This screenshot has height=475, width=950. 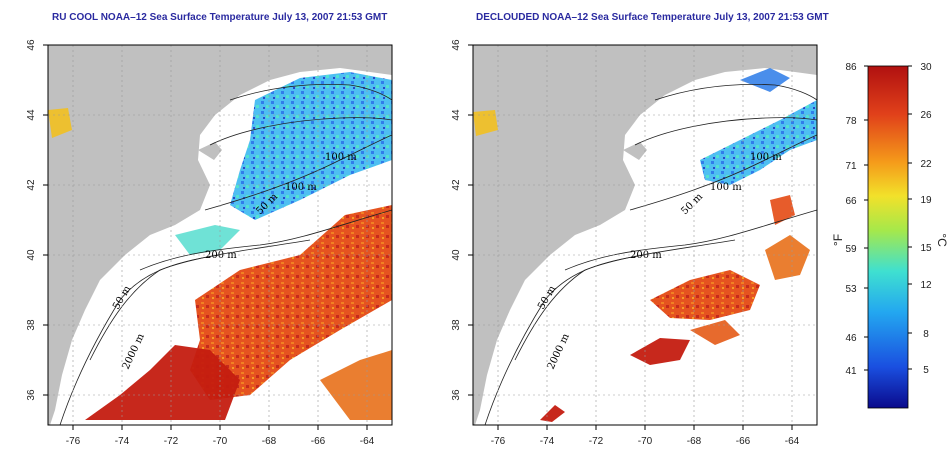 What do you see at coordinates (311, 146) in the screenshot?
I see `left-cool-water` at bounding box center [311, 146].